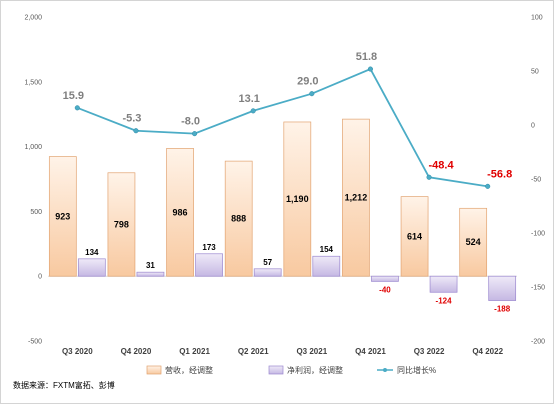 The width and height of the screenshot is (554, 405). Describe the element at coordinates (194, 351) in the screenshot. I see `x-category-label: Q1 2021` at that location.